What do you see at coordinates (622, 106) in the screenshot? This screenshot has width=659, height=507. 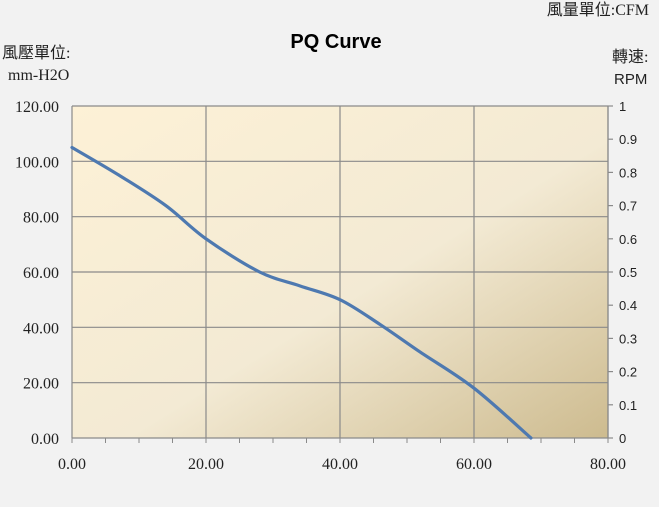 I see `y2-tick-label: 1` at bounding box center [622, 106].